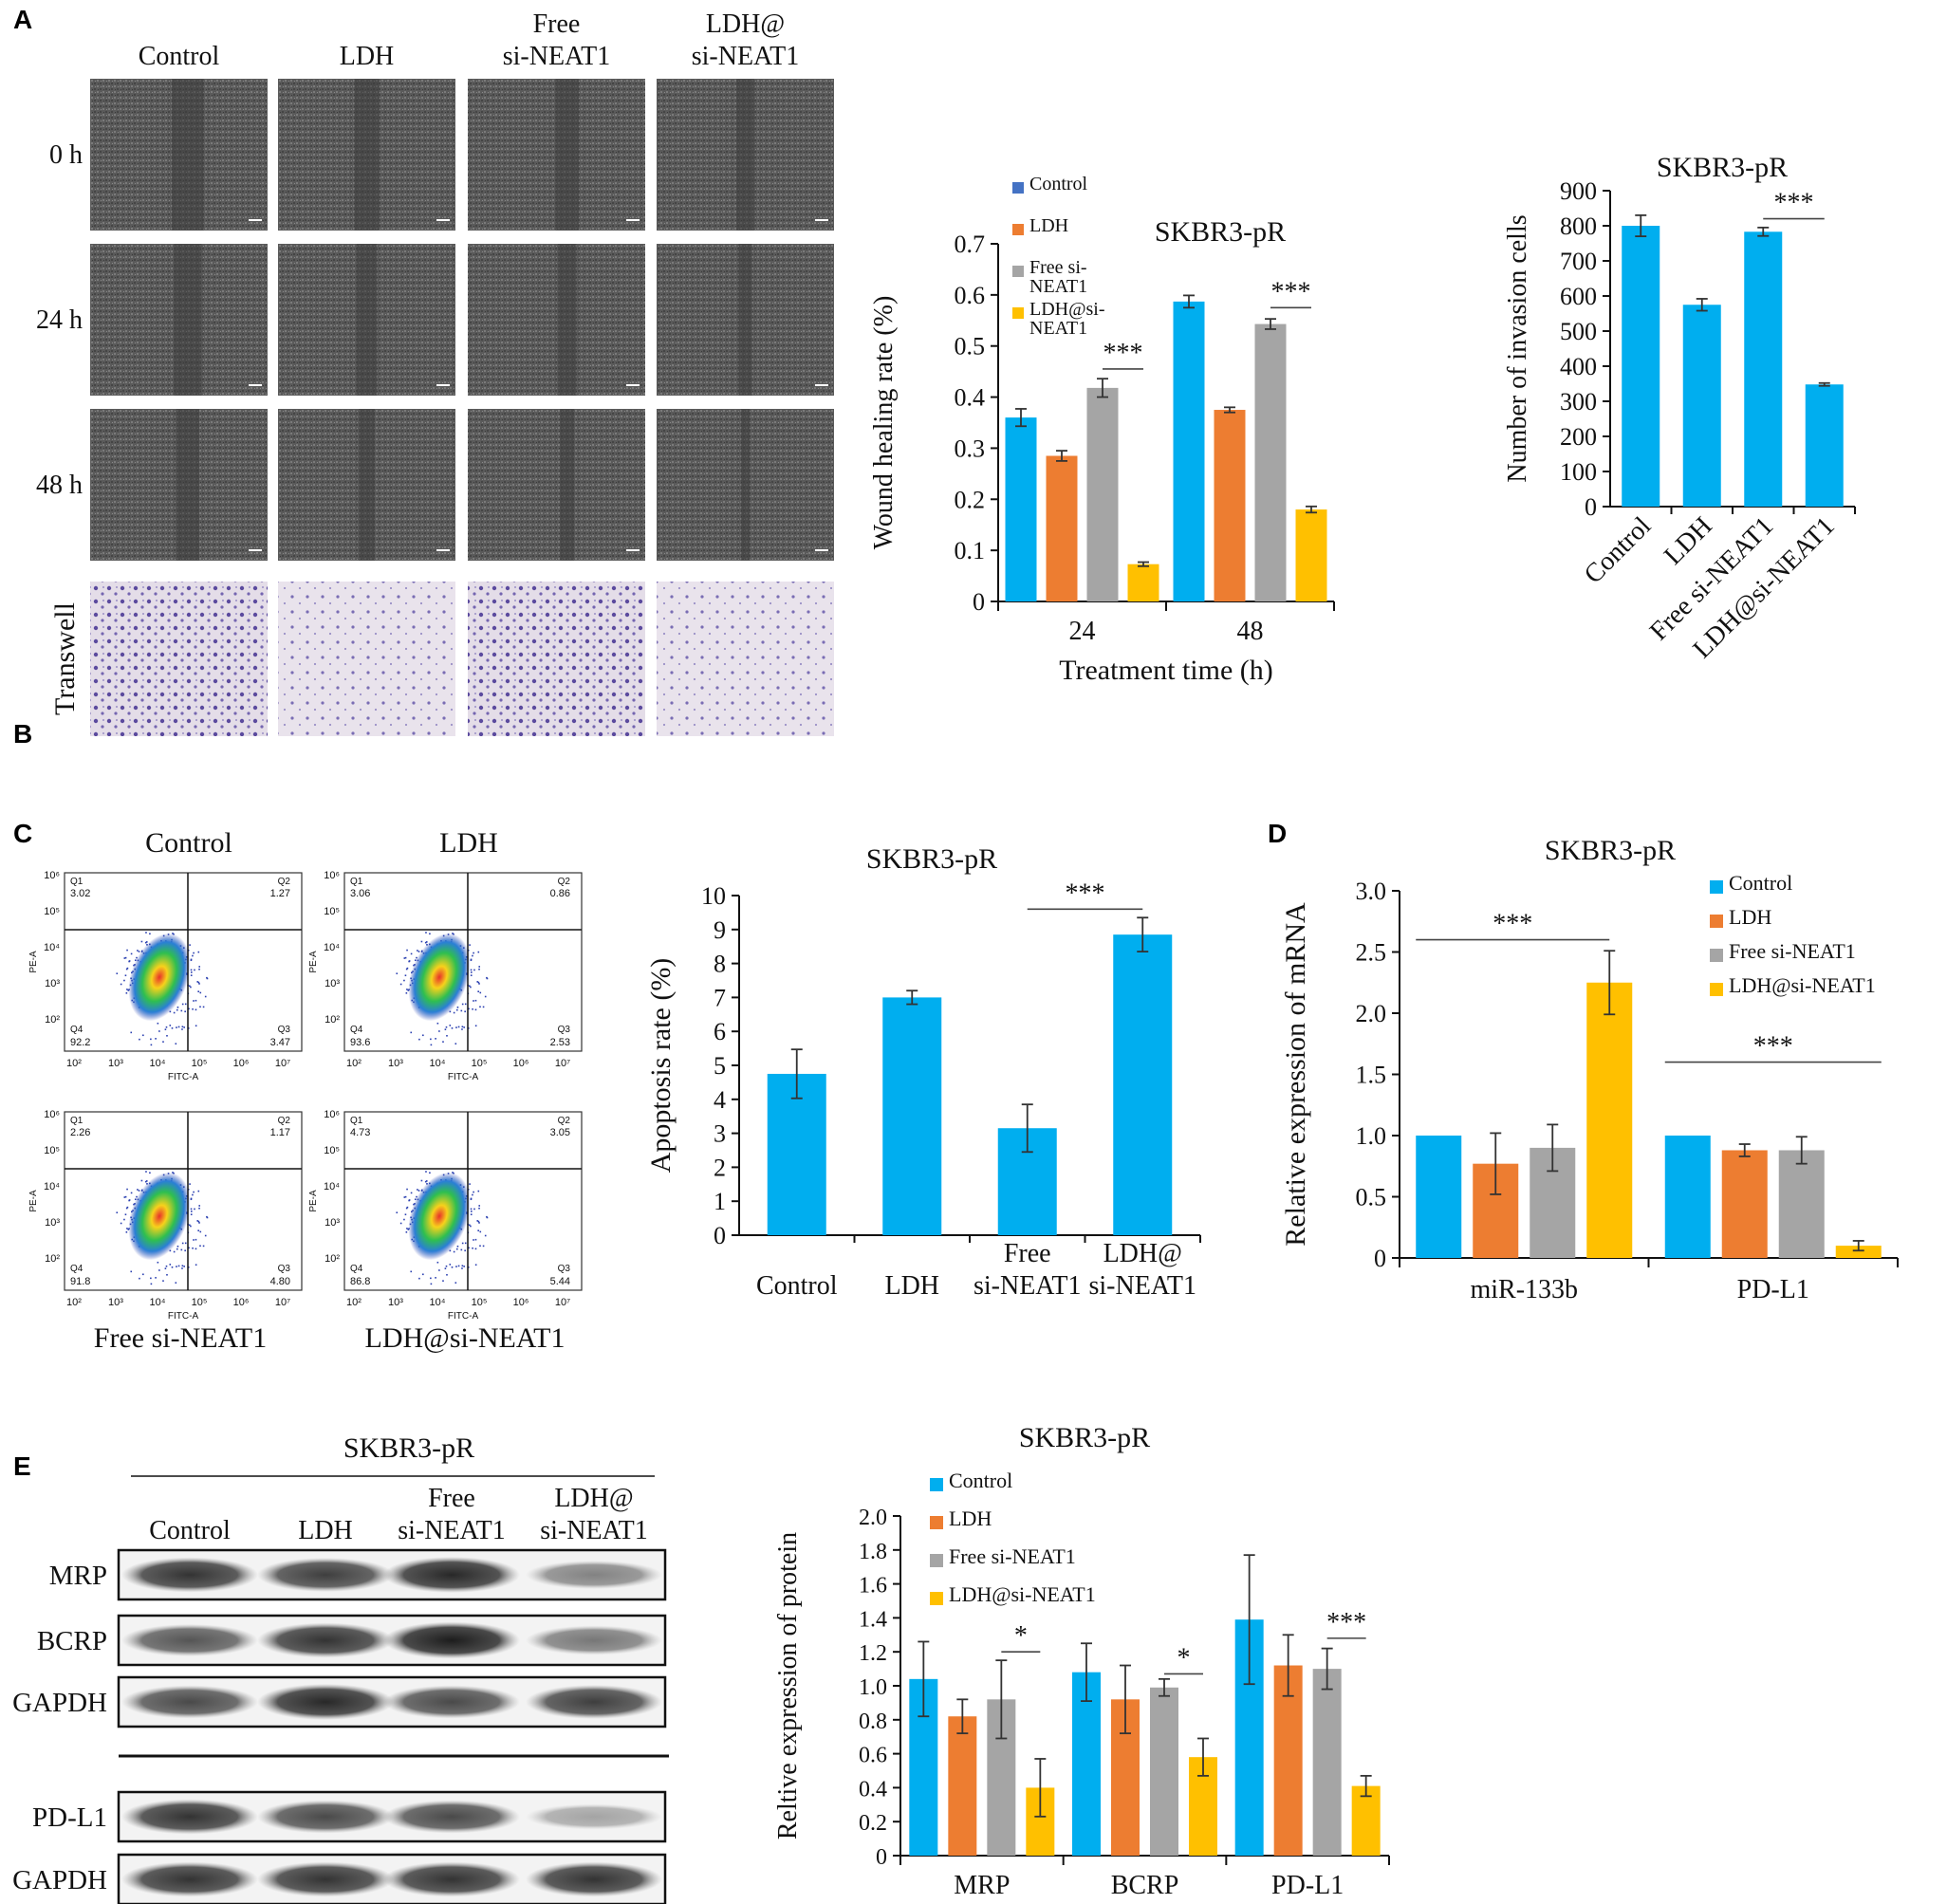 This screenshot has width=1947, height=1904. I want to click on quad-label: Q4, so click(76, 1269).